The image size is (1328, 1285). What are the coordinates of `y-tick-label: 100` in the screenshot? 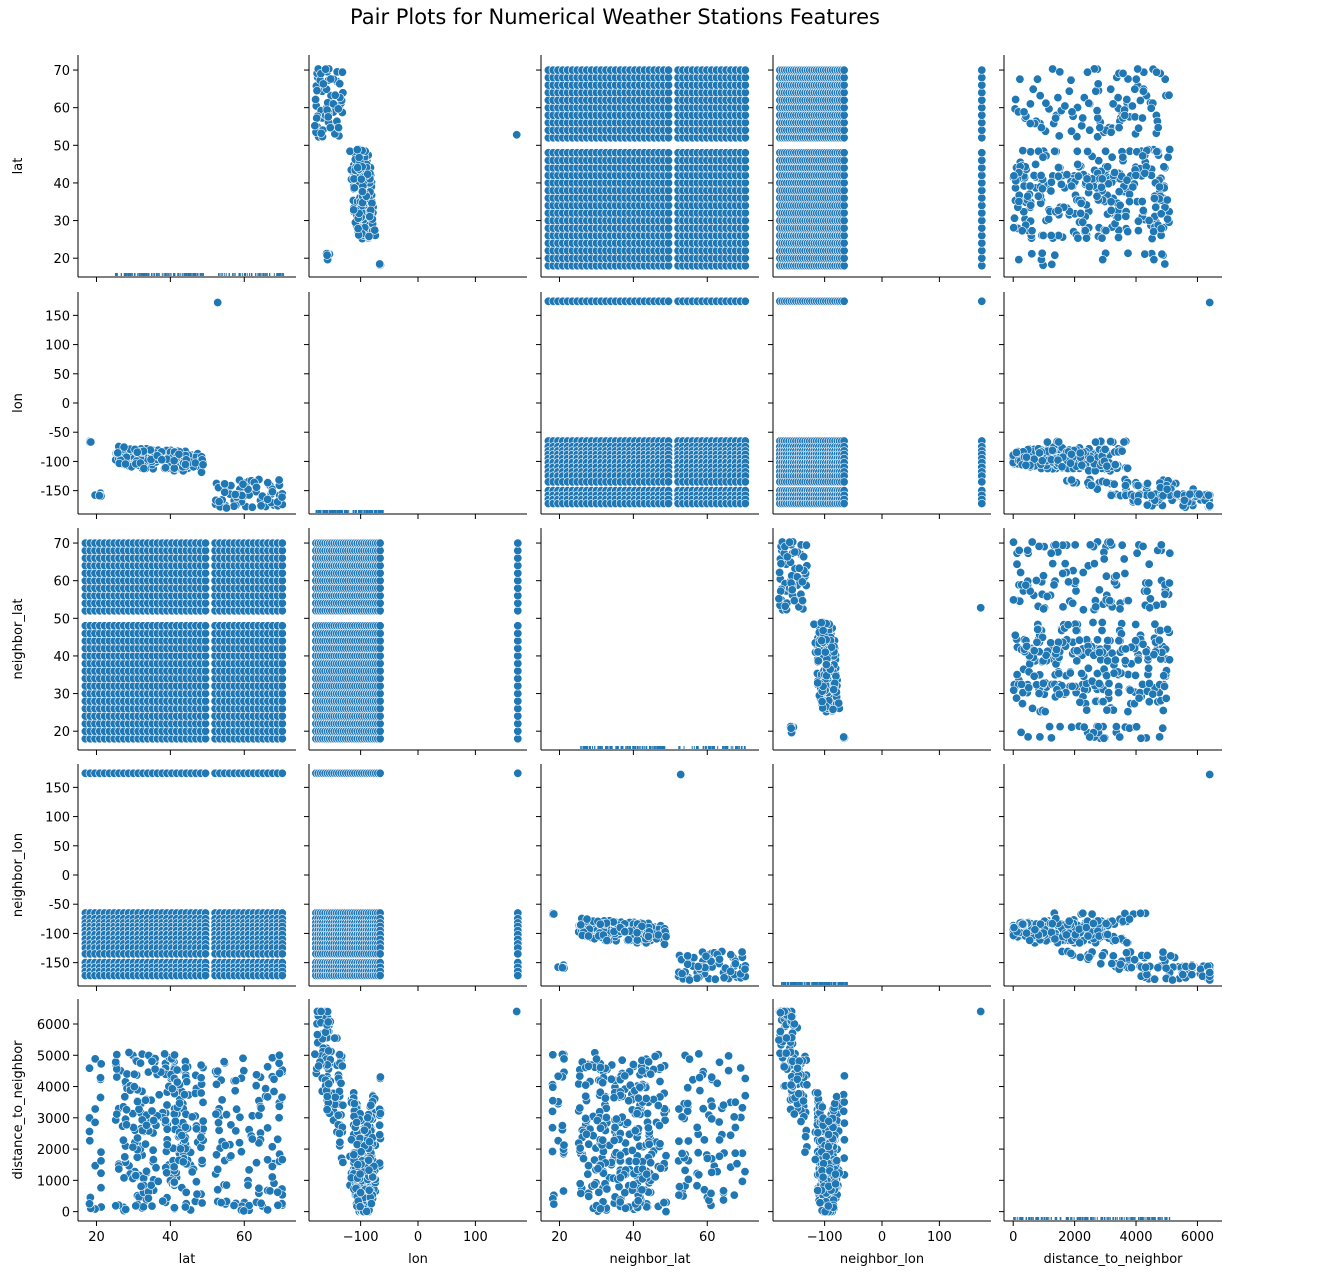 It's located at (57, 346).